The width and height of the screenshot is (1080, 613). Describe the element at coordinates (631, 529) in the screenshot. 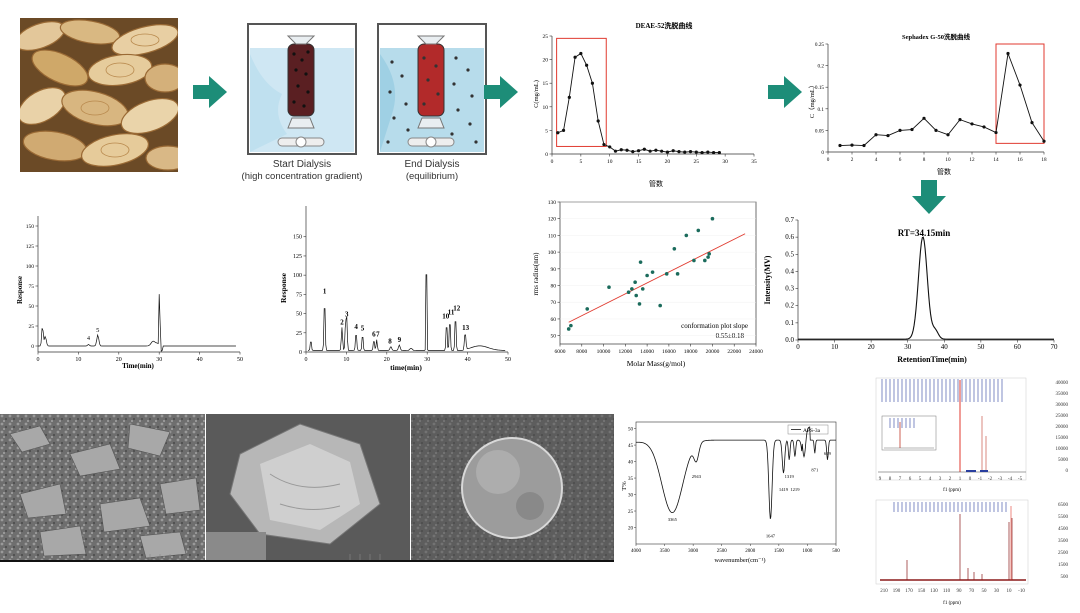

I see `y-tick-label: 20` at that location.